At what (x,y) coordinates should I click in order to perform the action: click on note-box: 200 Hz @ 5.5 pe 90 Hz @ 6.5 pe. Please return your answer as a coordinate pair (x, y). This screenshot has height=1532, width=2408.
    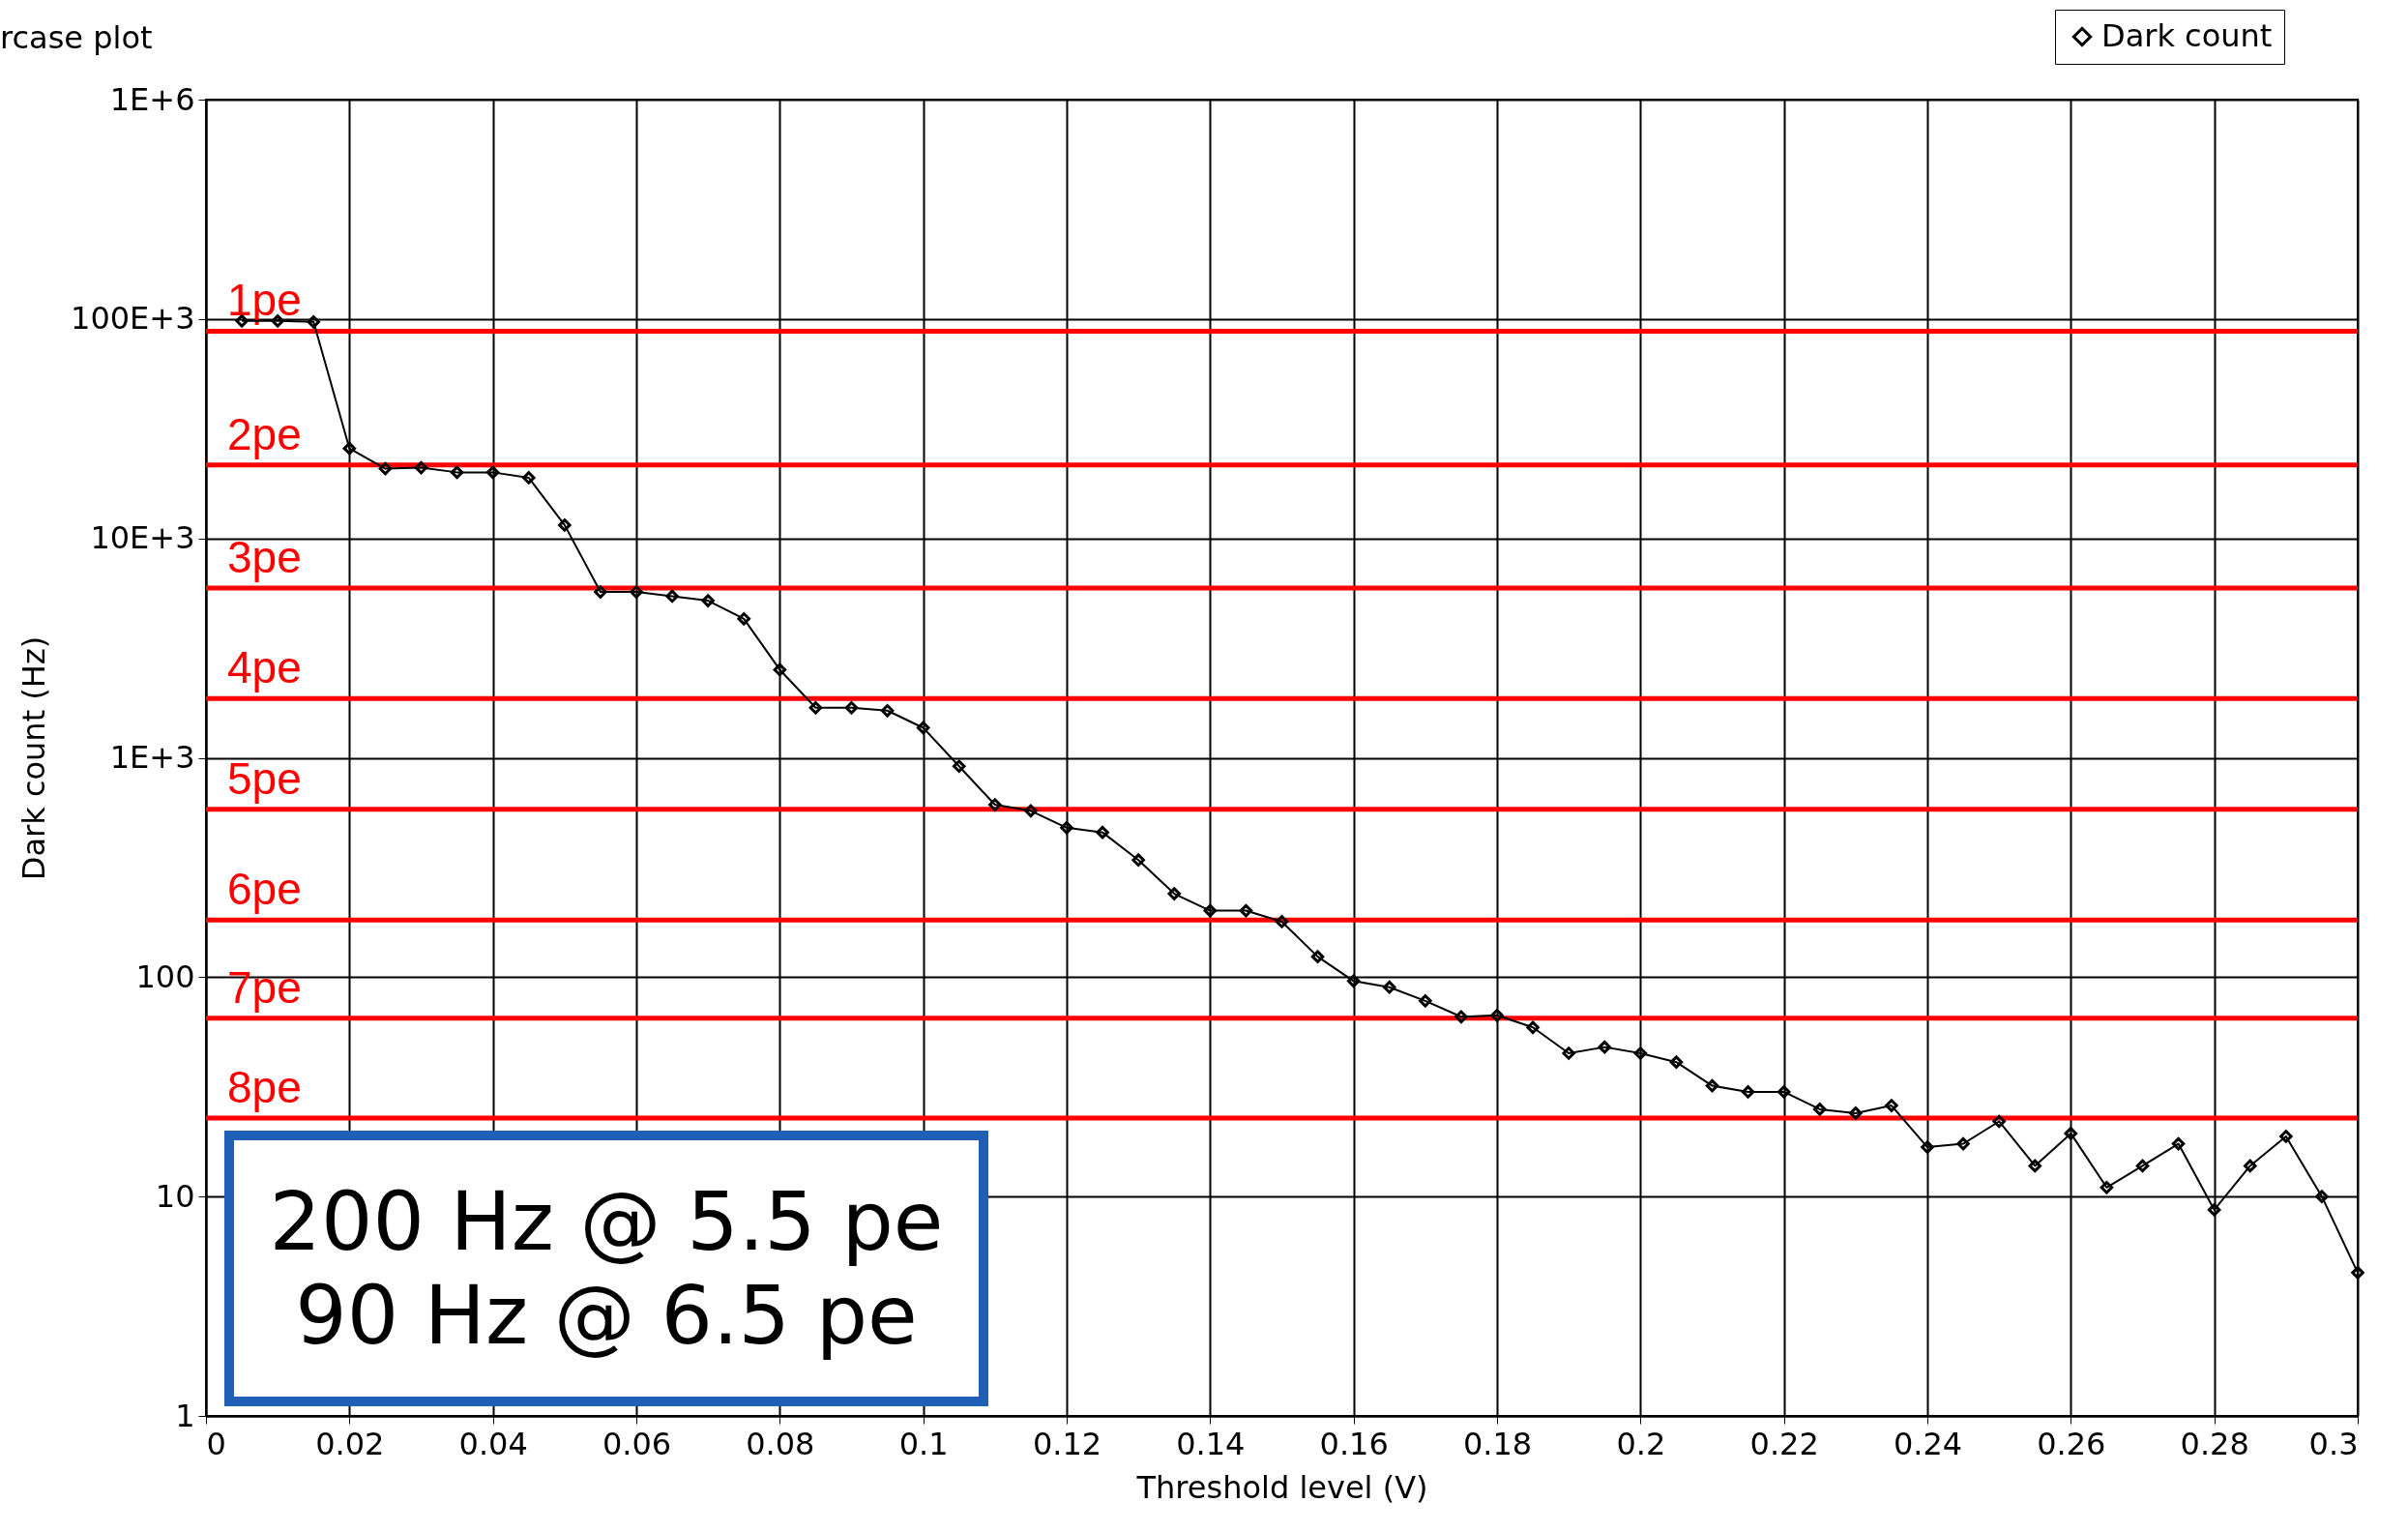
    Looking at the image, I should click on (606, 1268).